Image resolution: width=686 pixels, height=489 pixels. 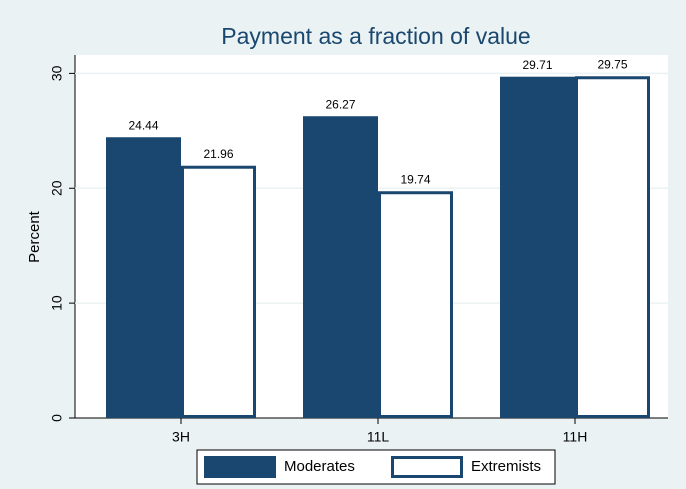 What do you see at coordinates (575, 437) in the screenshot?
I see `x-tick-label: 11H` at bounding box center [575, 437].